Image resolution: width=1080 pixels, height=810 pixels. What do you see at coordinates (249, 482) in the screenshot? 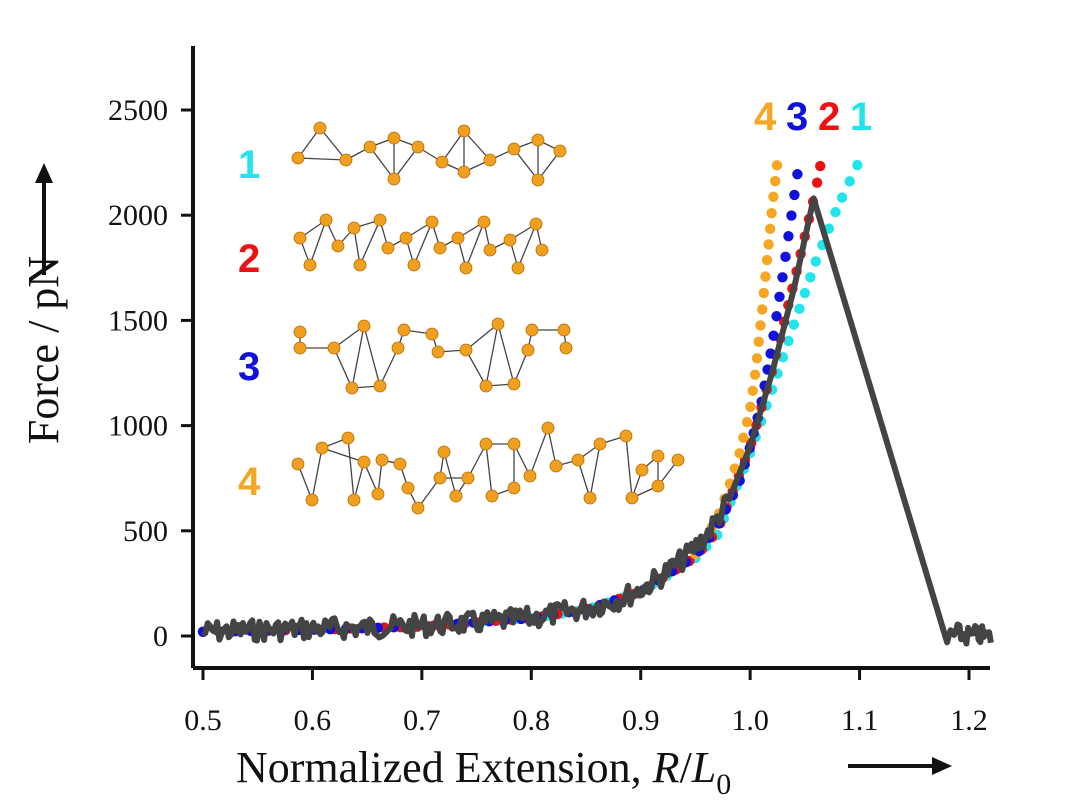
I see `legend-label-4: 4` at bounding box center [249, 482].